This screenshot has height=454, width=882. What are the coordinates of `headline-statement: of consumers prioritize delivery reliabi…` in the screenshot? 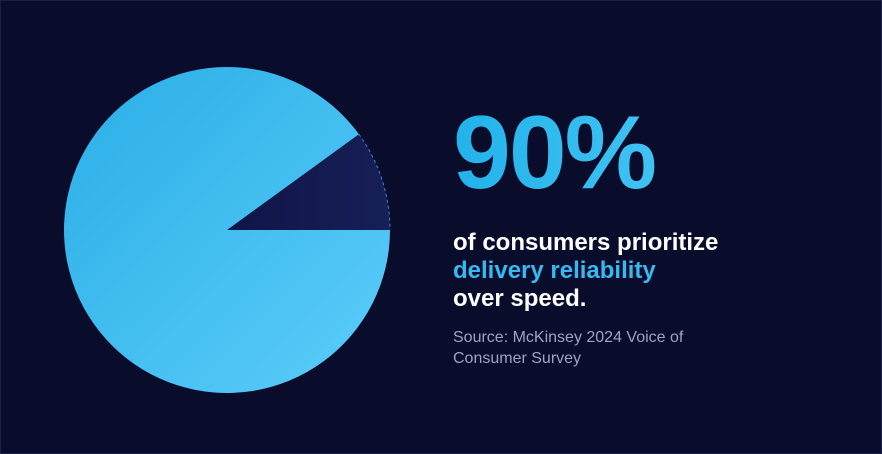 It's located at (658, 271).